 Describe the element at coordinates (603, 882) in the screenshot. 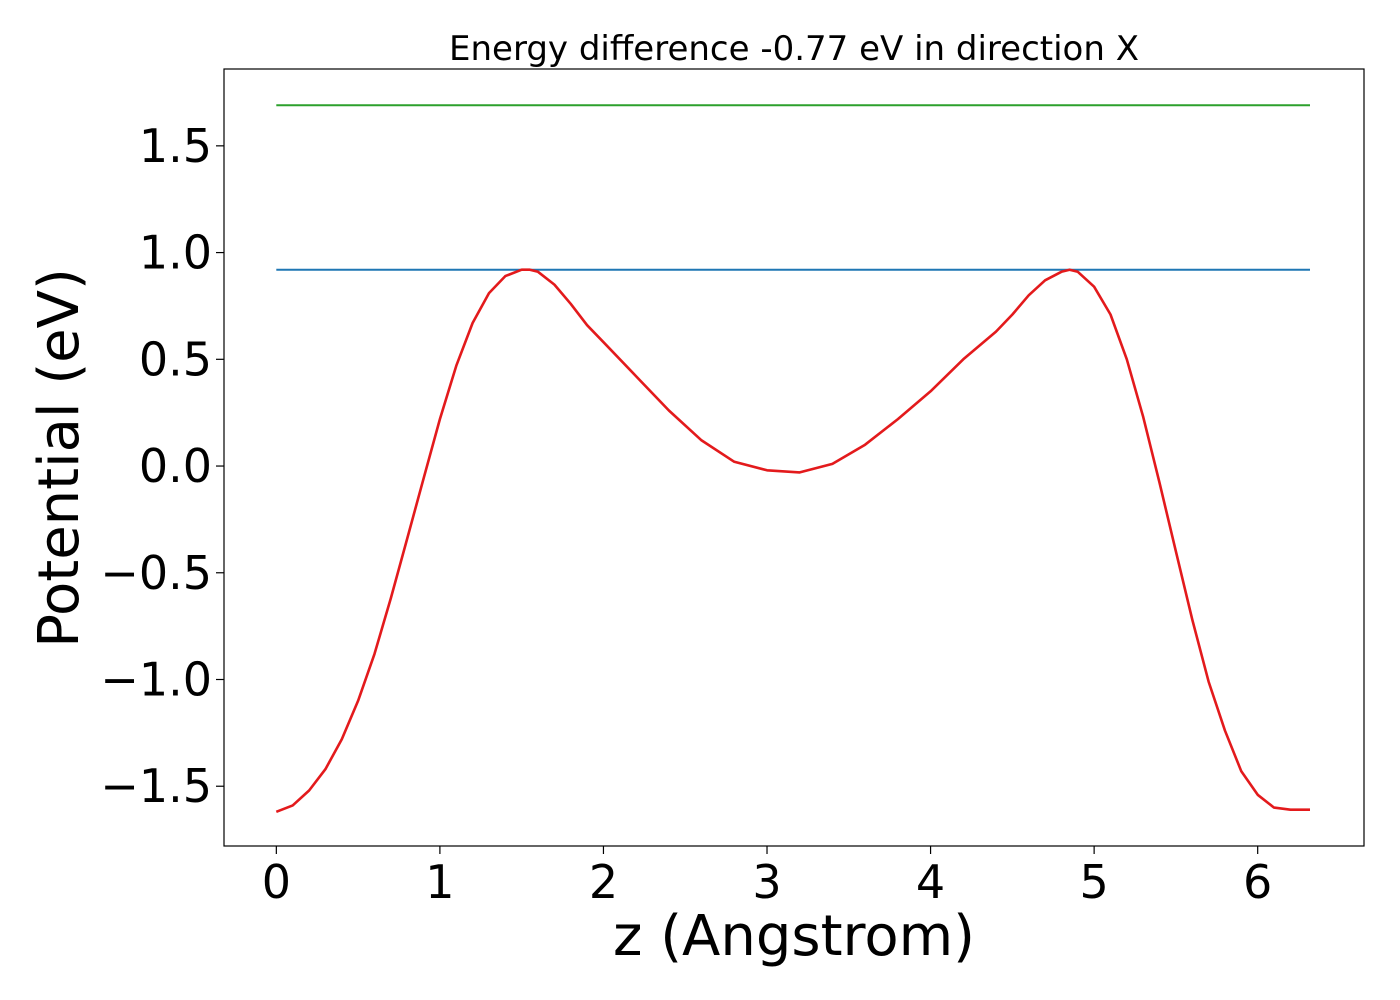

I see `x-tick-label: 2` at that location.